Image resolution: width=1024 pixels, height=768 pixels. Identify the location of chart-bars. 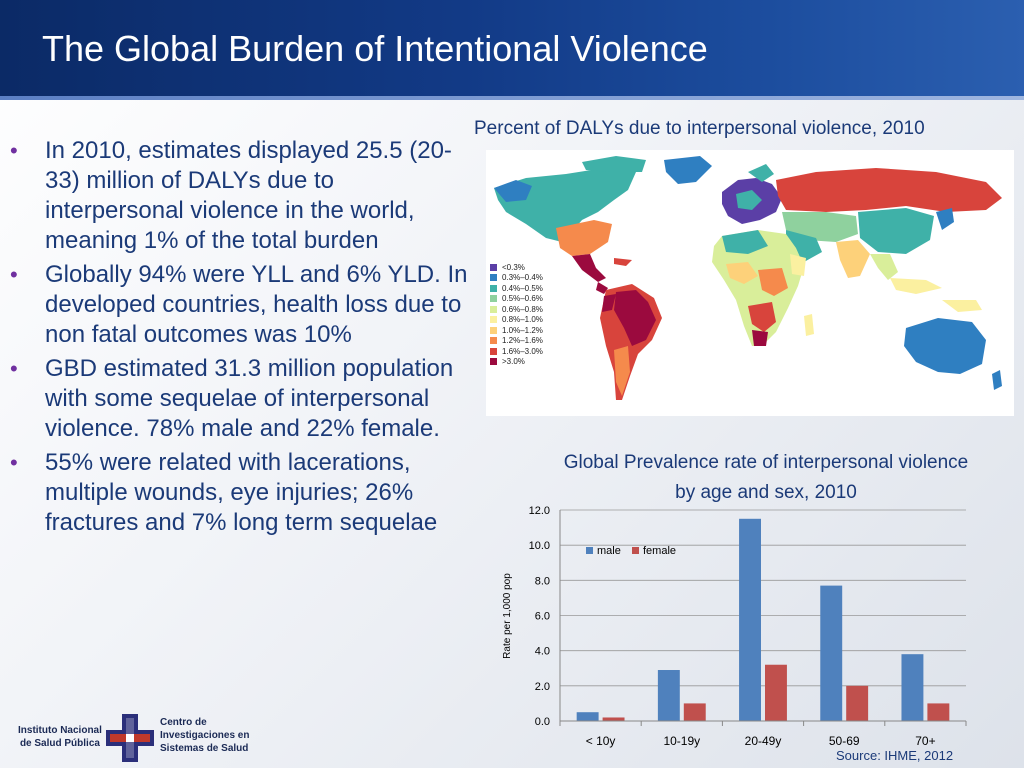
(763, 619).